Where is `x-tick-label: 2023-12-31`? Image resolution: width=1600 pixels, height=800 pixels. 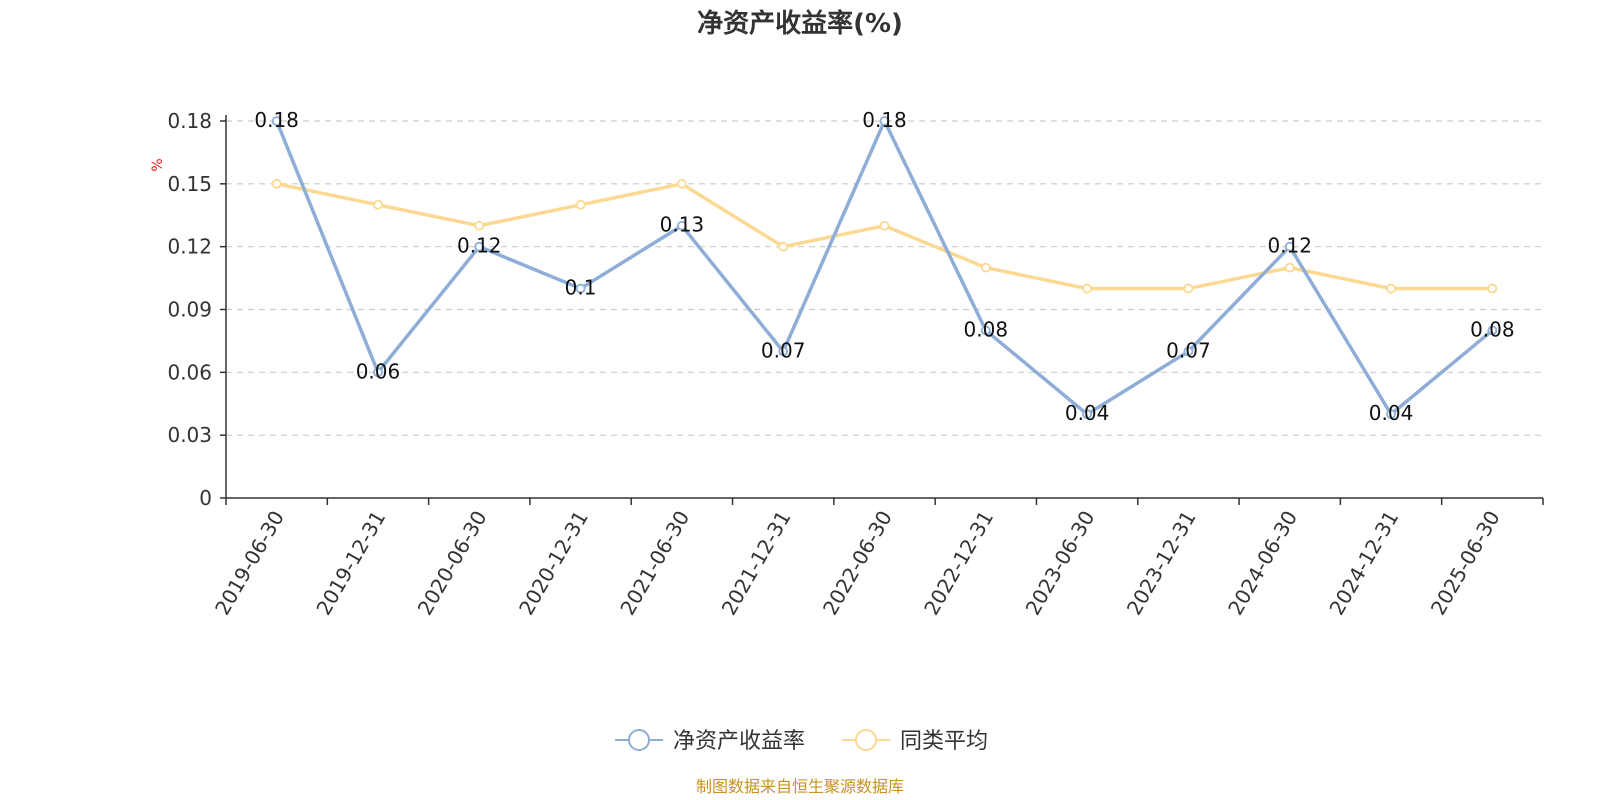
x-tick-label: 2023-12-31 is located at coordinates (1161, 563).